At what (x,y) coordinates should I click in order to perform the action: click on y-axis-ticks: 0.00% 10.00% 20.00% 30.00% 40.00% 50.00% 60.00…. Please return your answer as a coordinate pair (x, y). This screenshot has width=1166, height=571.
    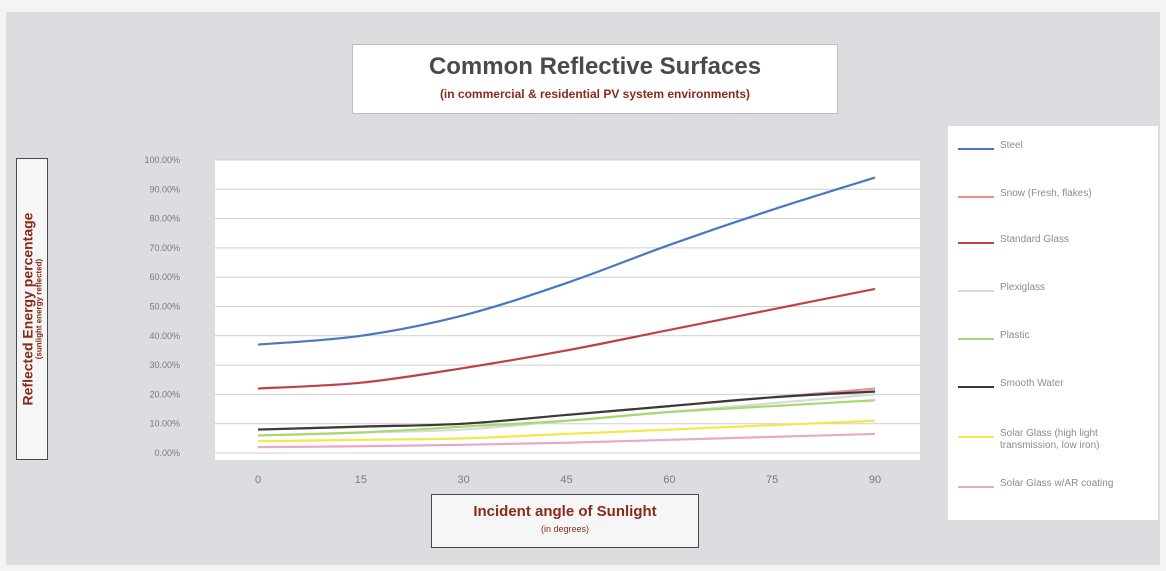
    Looking at the image, I should click on (162, 306).